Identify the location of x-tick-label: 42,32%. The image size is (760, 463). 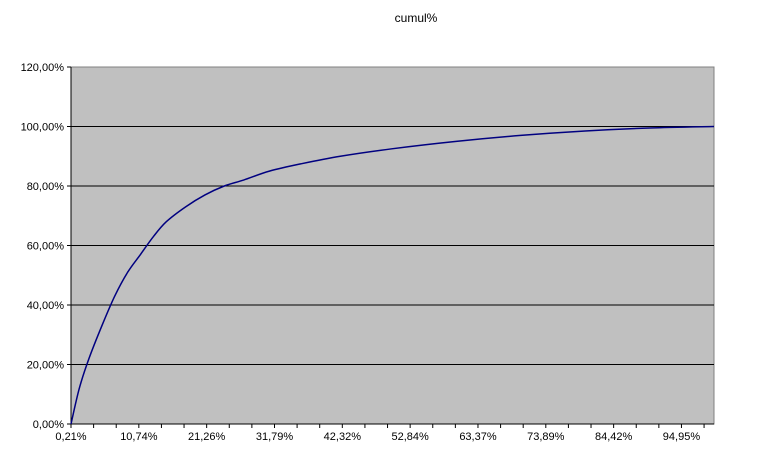
(343, 437).